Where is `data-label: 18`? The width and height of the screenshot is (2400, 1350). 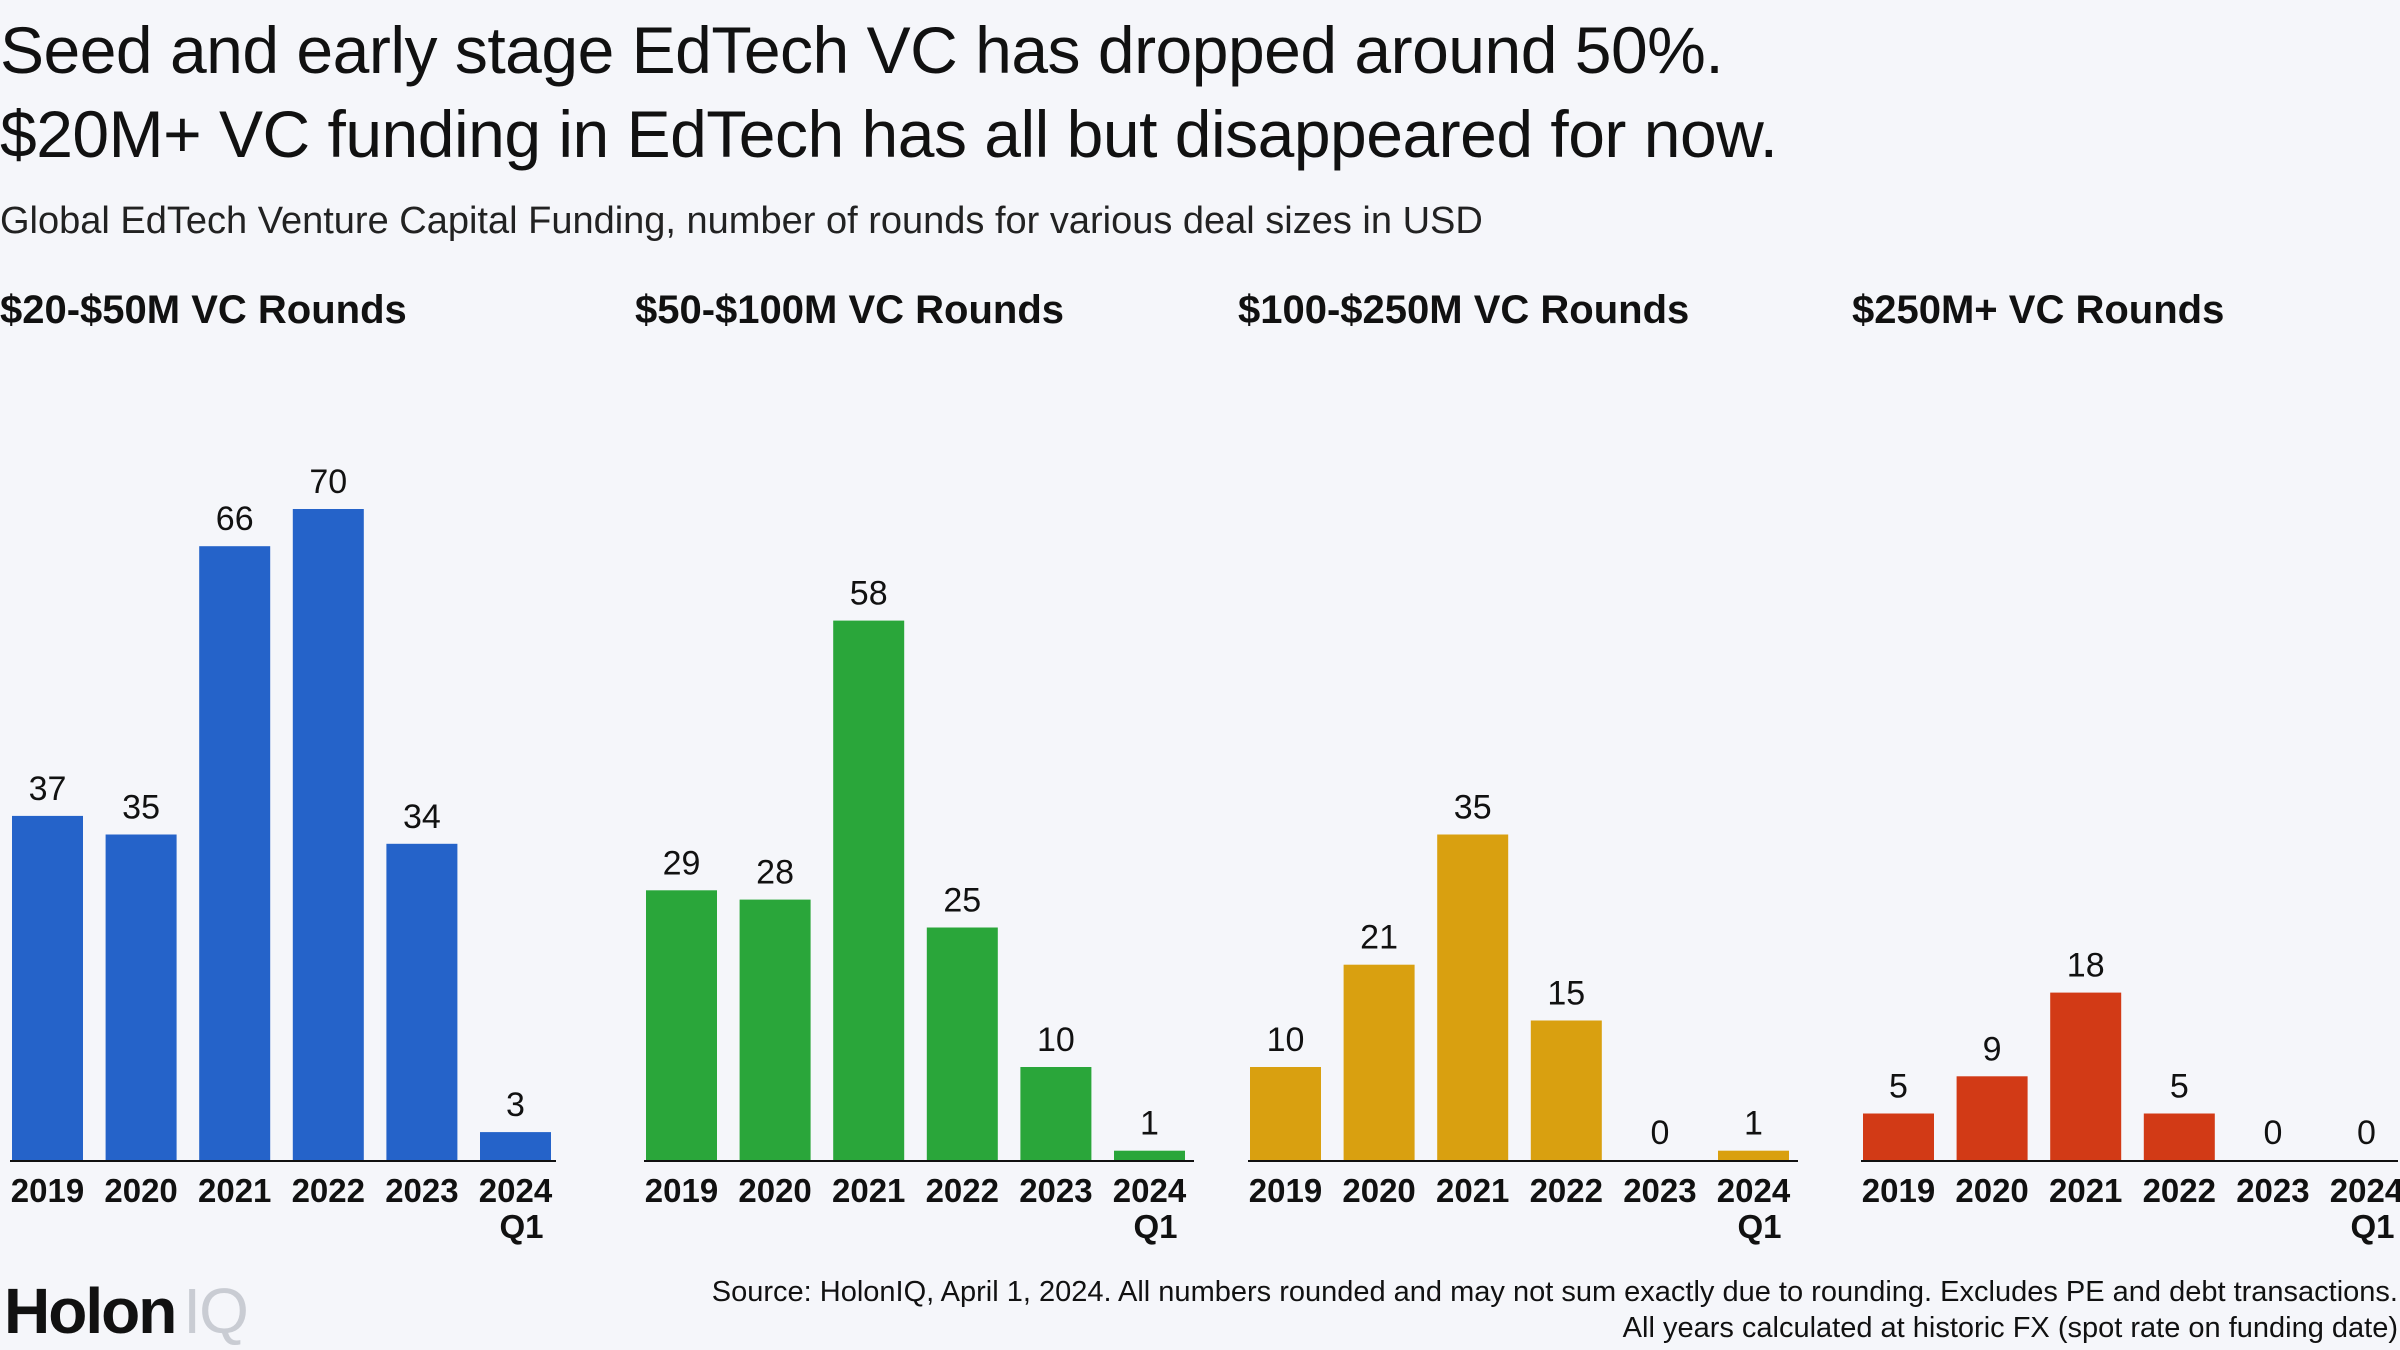
data-label: 18 is located at coordinates (2086, 966).